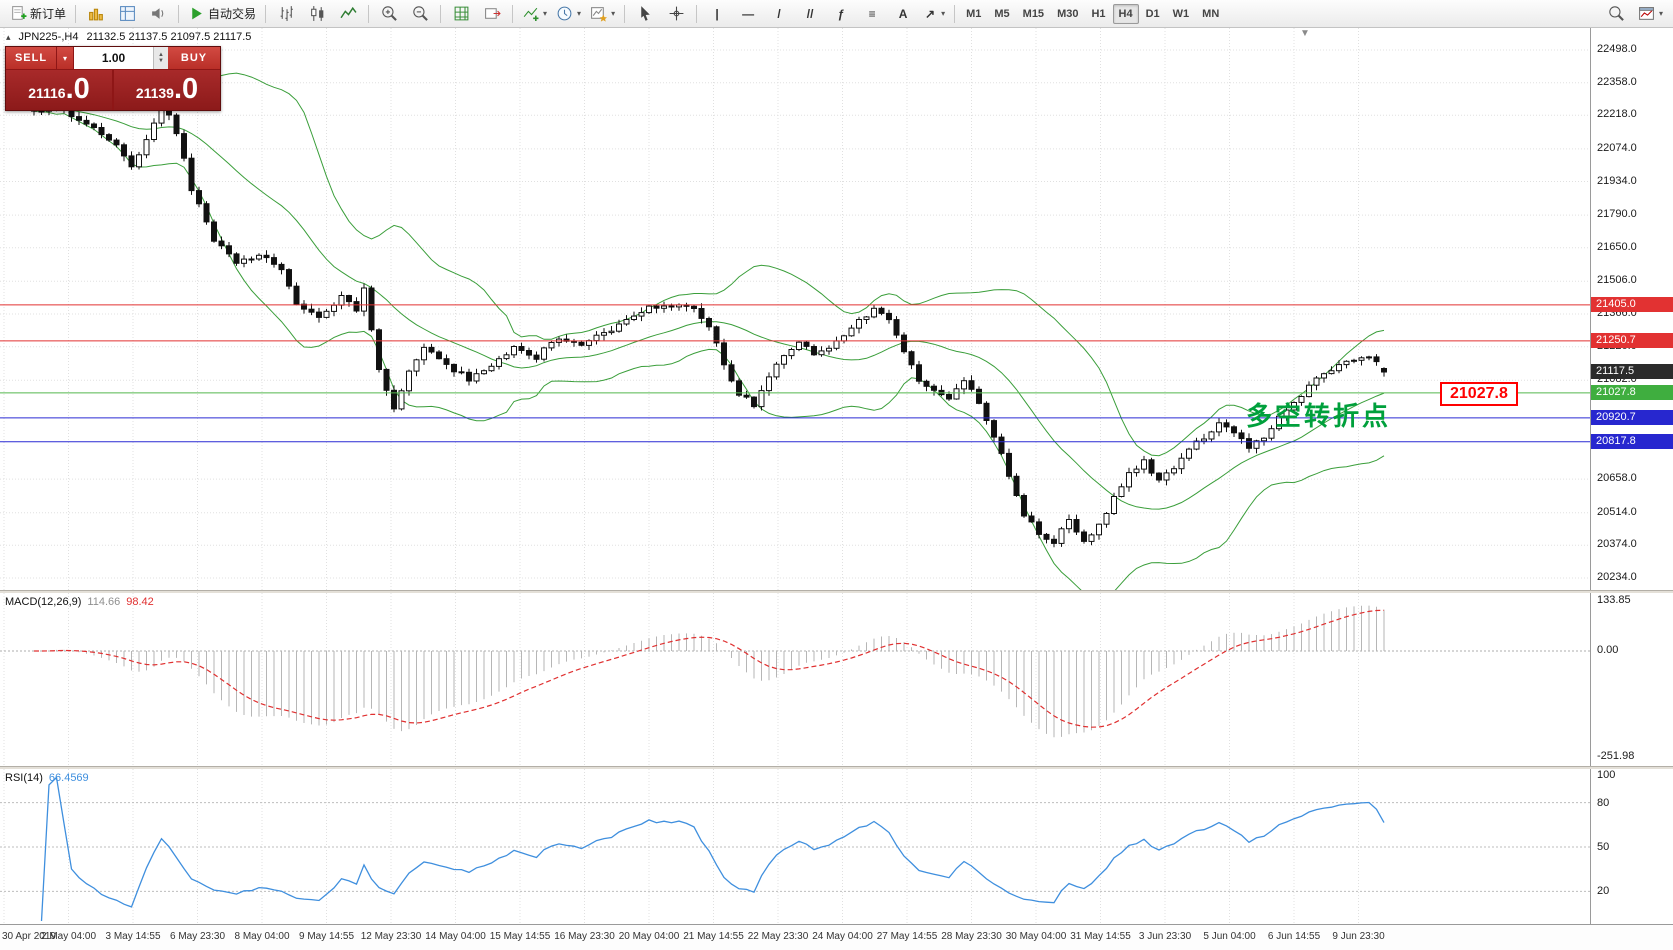  I want to click on time-tick: 30 Apr 2019, so click(29, 936).